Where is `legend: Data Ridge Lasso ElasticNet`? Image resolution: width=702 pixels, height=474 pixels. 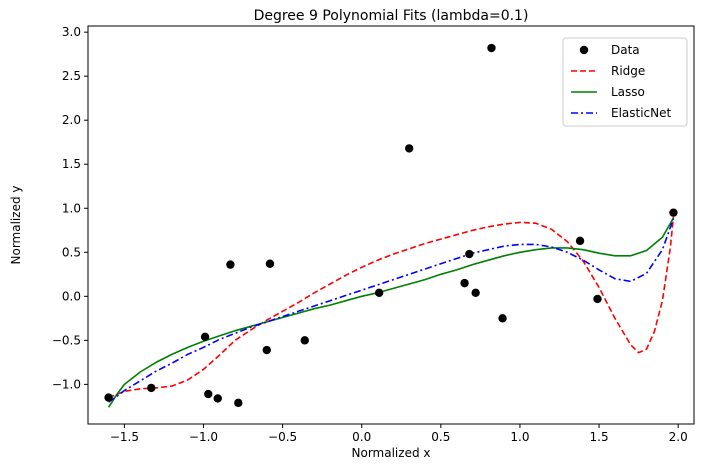 legend: Data Ridge Lasso ElasticNet is located at coordinates (625, 82).